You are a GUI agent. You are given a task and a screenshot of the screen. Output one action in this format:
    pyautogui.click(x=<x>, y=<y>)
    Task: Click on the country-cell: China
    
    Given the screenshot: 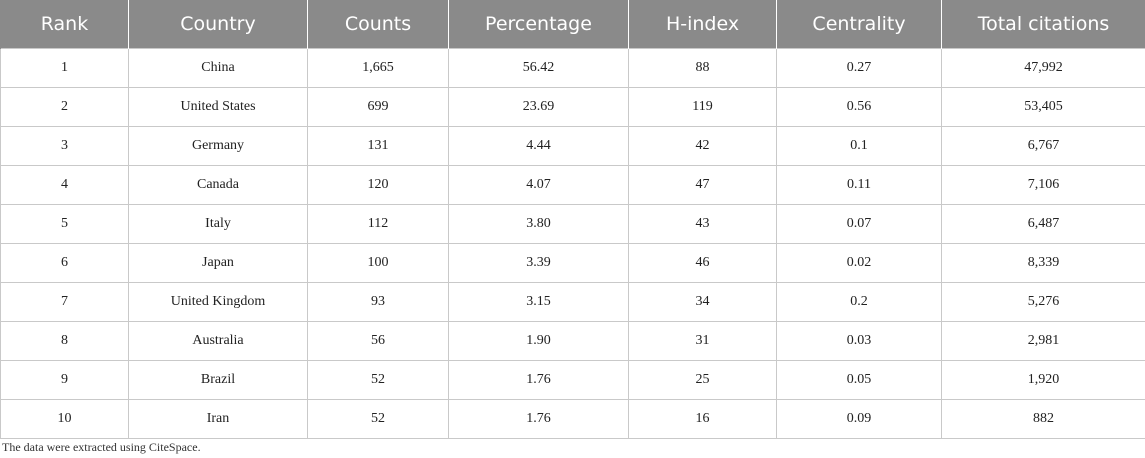 What is the action you would take?
    pyautogui.click(x=218, y=68)
    